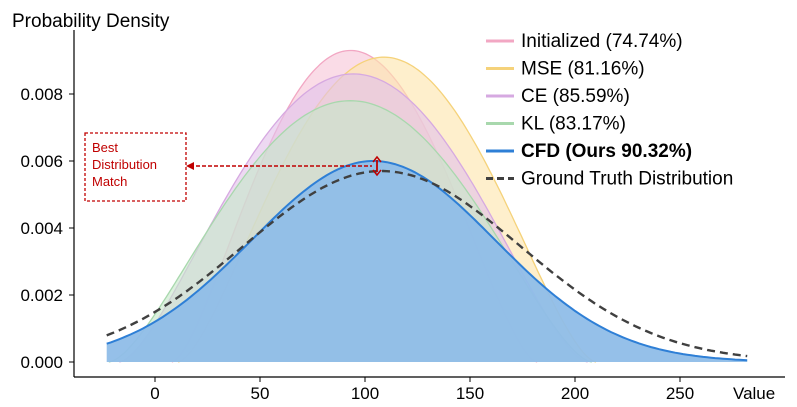 This screenshot has width=797, height=407. Describe the element at coordinates (105, 147) in the screenshot. I see `annotation-text: Best` at that location.